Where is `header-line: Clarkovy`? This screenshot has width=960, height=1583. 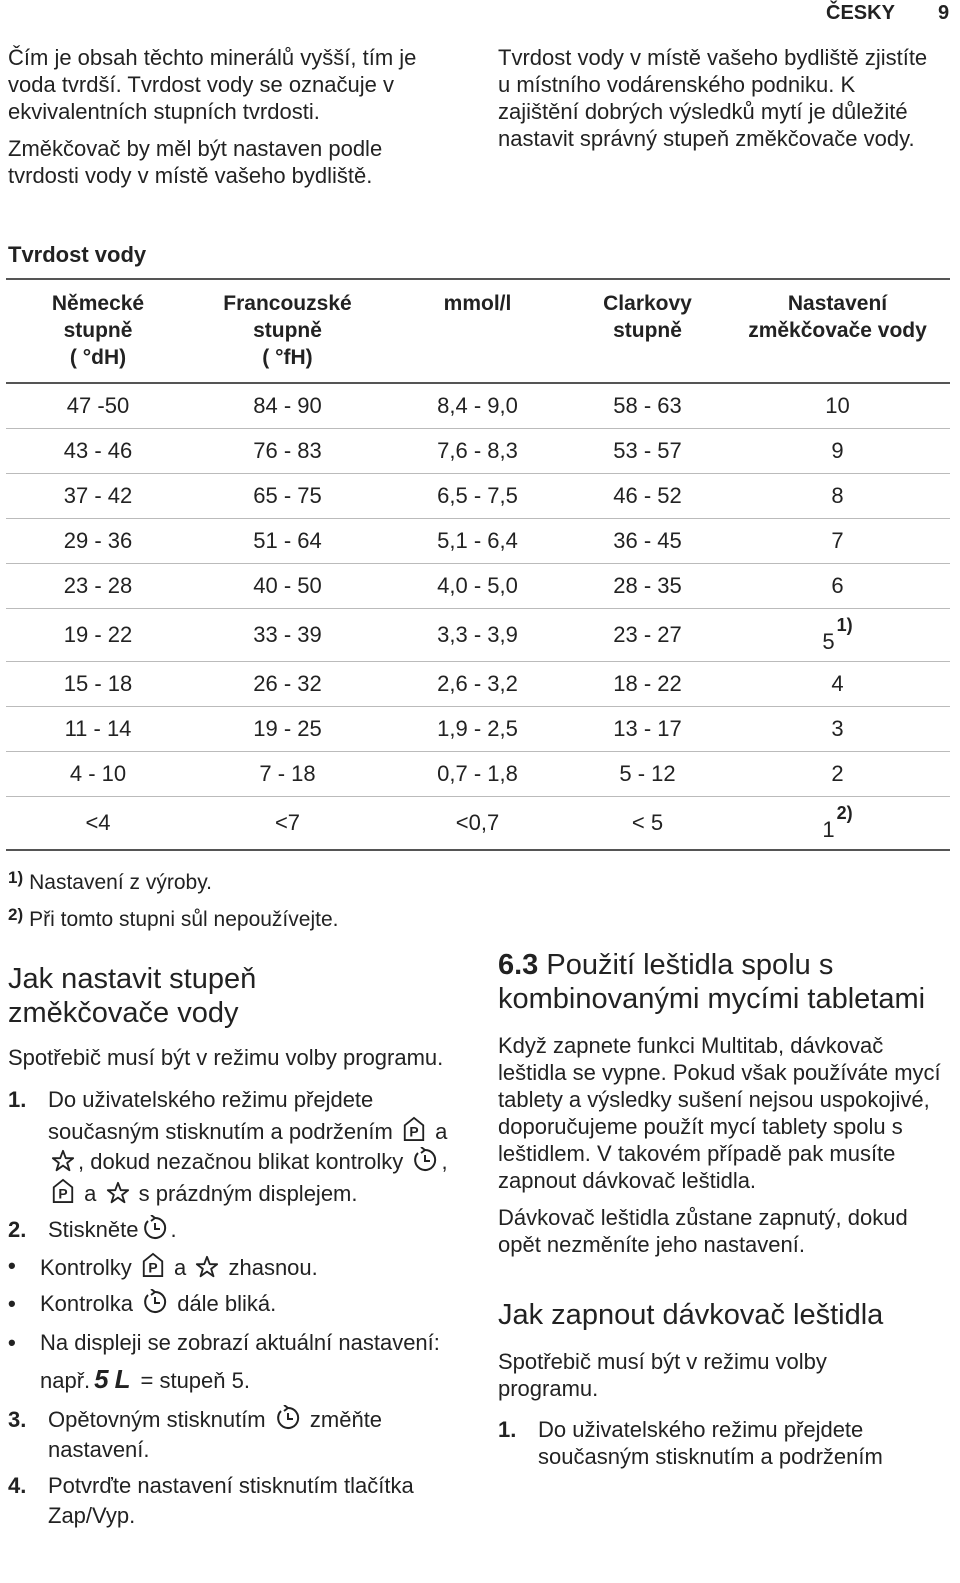
header-line: Clarkovy is located at coordinates (647, 303).